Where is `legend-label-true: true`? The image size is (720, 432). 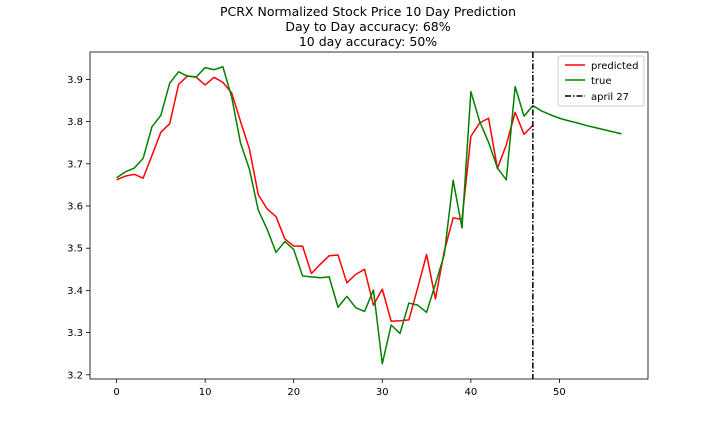 legend-label-true: true is located at coordinates (601, 81).